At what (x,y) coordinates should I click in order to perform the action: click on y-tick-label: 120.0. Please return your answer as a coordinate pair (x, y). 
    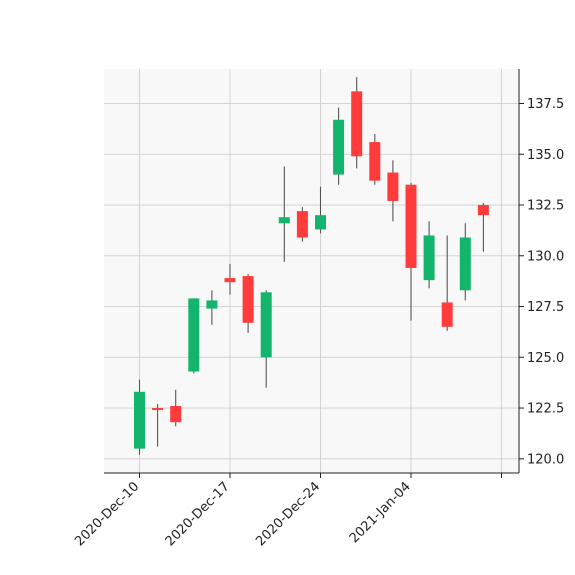
    Looking at the image, I should click on (545, 459).